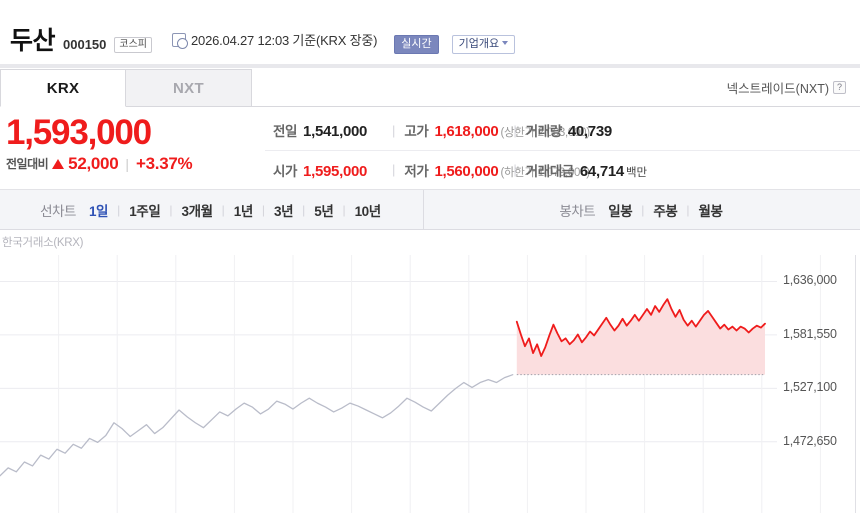 Image resolution: width=860 pixels, height=532 pixels. What do you see at coordinates (479, 43) in the screenshot?
I see `company-overview-label: 기업개요` at bounding box center [479, 43].